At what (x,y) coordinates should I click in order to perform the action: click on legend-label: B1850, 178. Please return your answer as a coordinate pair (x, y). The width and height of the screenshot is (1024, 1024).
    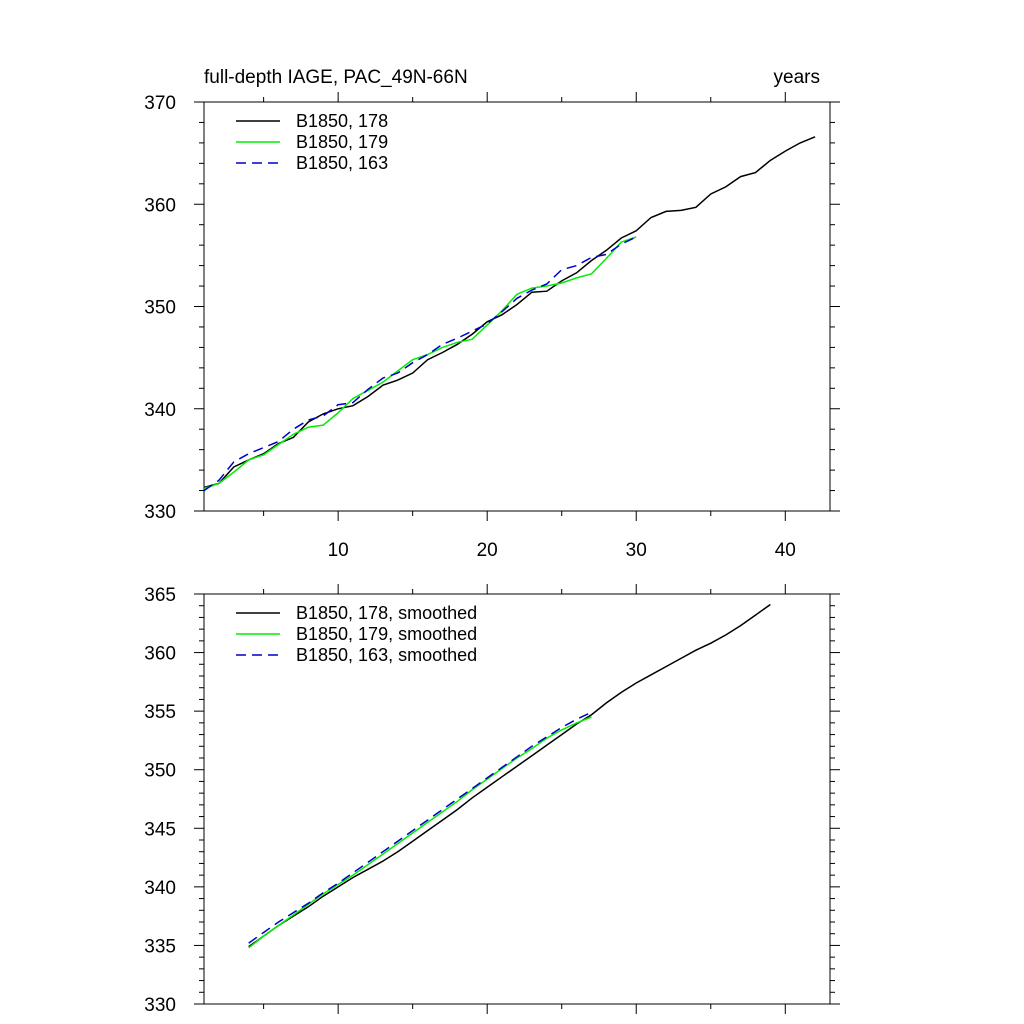
    Looking at the image, I should click on (342, 121).